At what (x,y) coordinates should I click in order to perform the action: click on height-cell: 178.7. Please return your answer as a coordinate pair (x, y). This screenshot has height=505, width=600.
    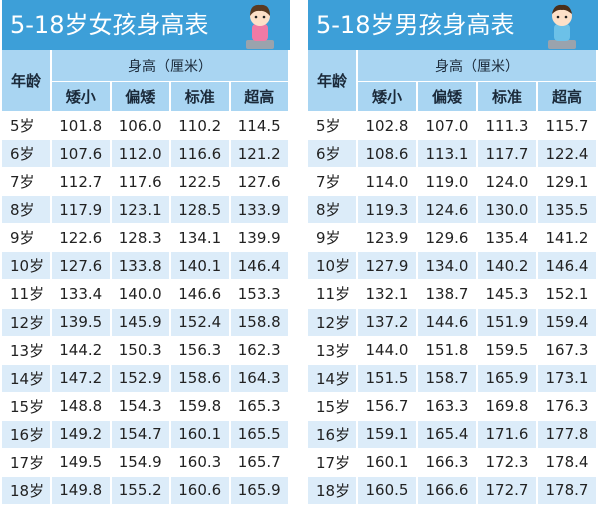
    Looking at the image, I should click on (568, 490).